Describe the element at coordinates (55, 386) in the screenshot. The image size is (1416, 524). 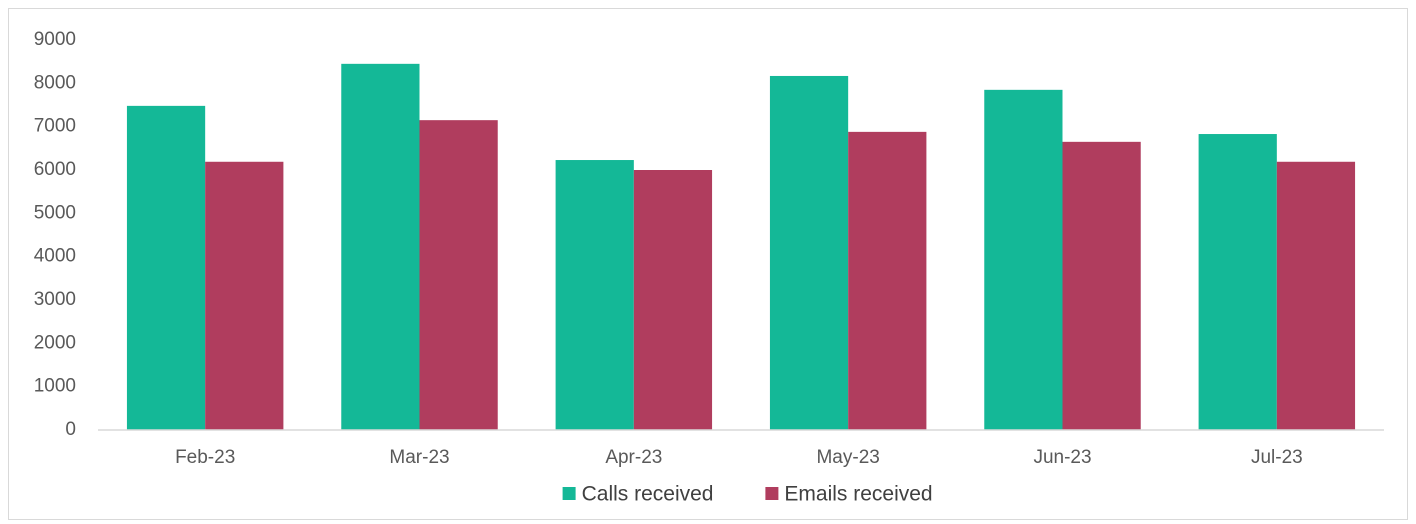
I see `y-tick-label: 1000` at that location.